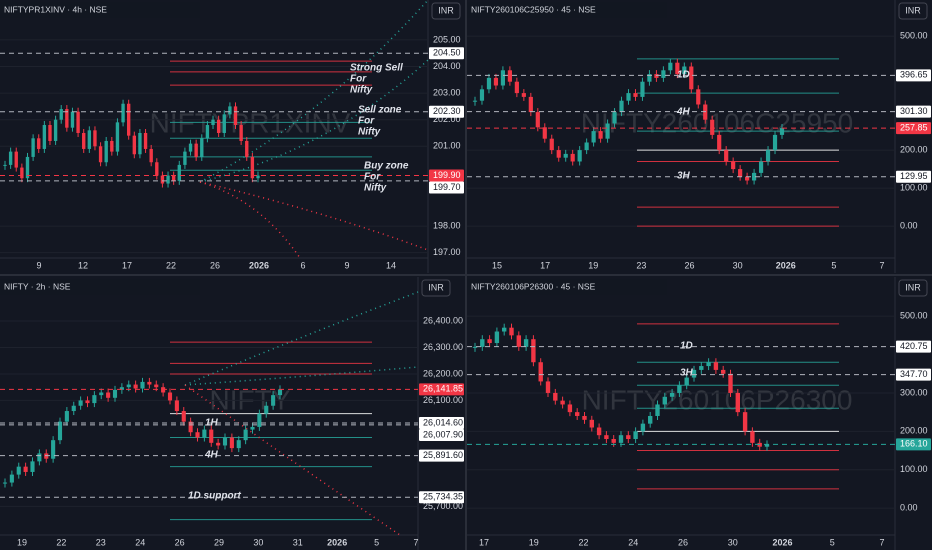 The width and height of the screenshot is (932, 550). What do you see at coordinates (687, 373) in the screenshot?
I see `annotation: 3H` at bounding box center [687, 373].